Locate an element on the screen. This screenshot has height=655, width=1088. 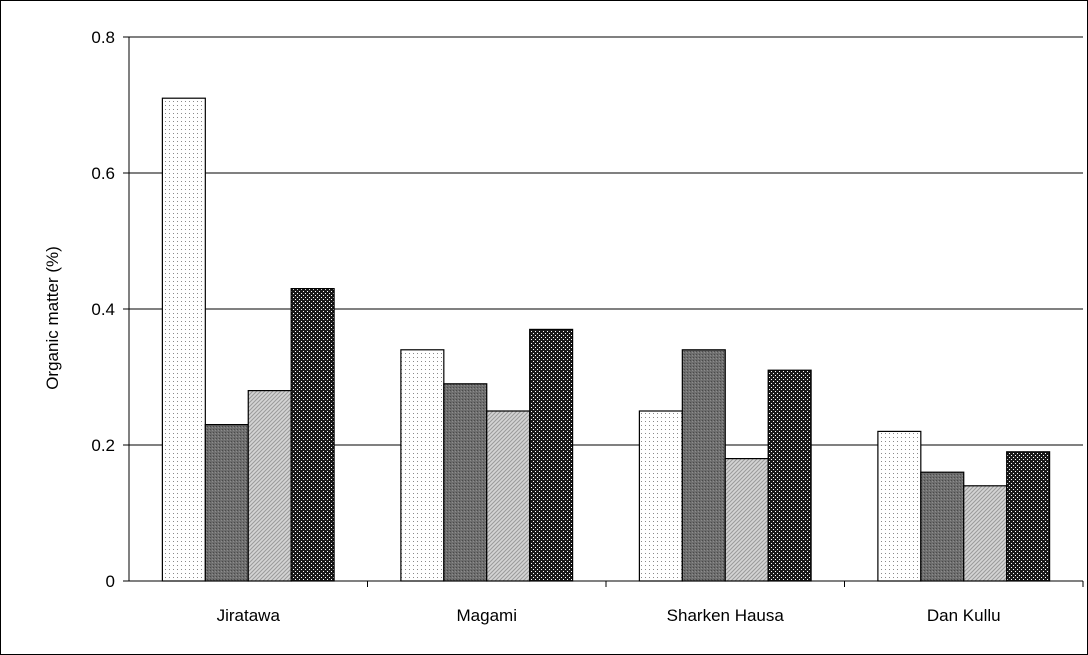
x-category-label: Dan Kullu is located at coordinates (964, 615).